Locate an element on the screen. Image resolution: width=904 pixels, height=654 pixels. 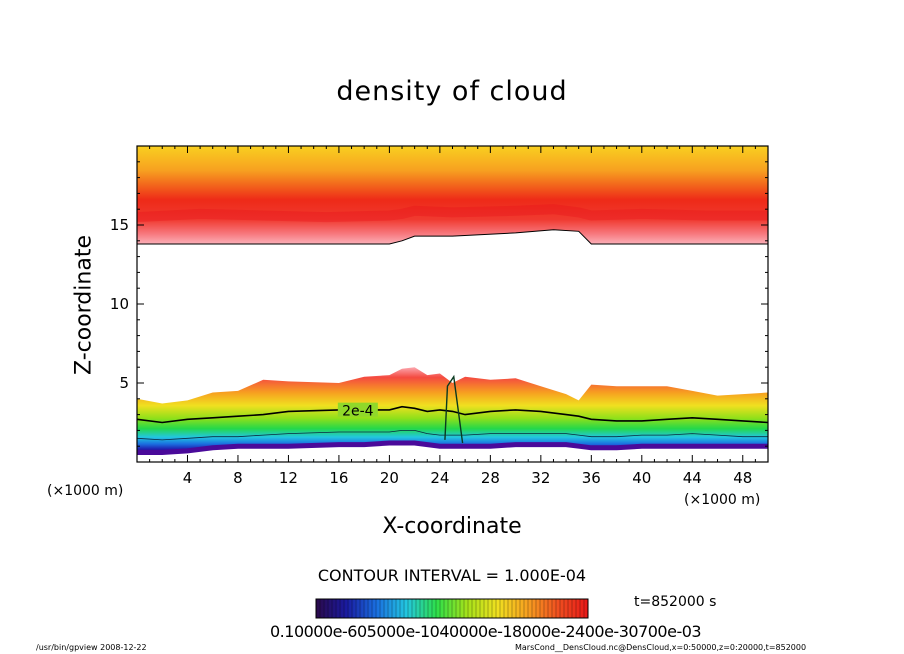
x-tick-label: 8 is located at coordinates (238, 478).